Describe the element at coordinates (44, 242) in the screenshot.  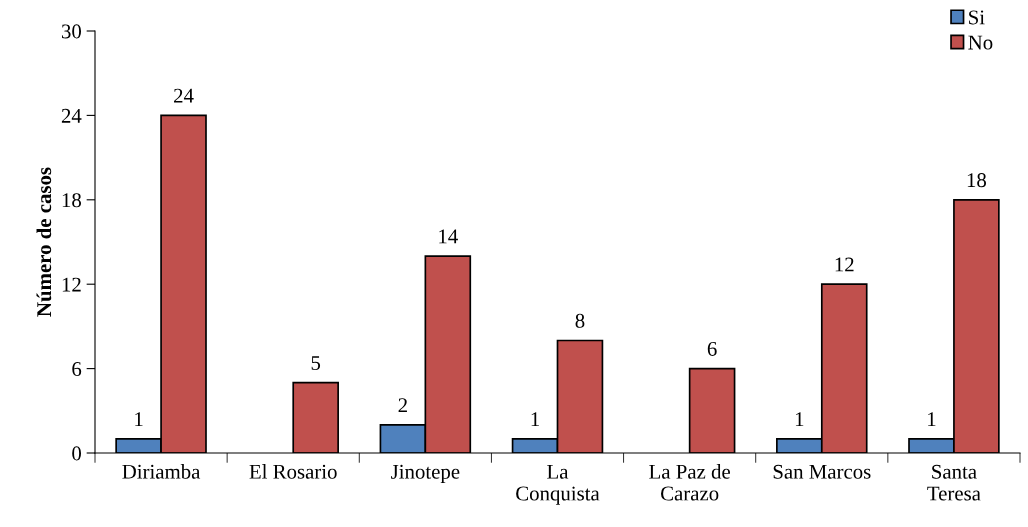
I see `y-axis-title: Número de casos` at that location.